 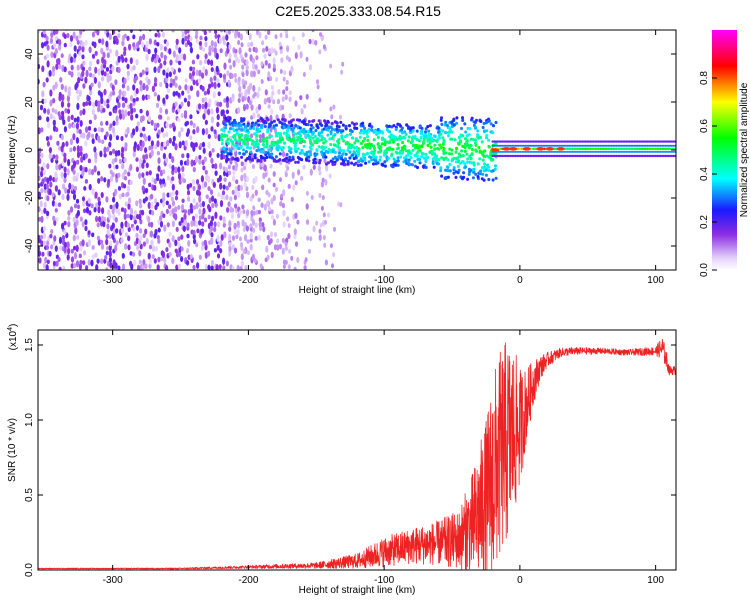 I want to click on colorbar-label: Normalized spectral amplitude, so click(x=744, y=149).